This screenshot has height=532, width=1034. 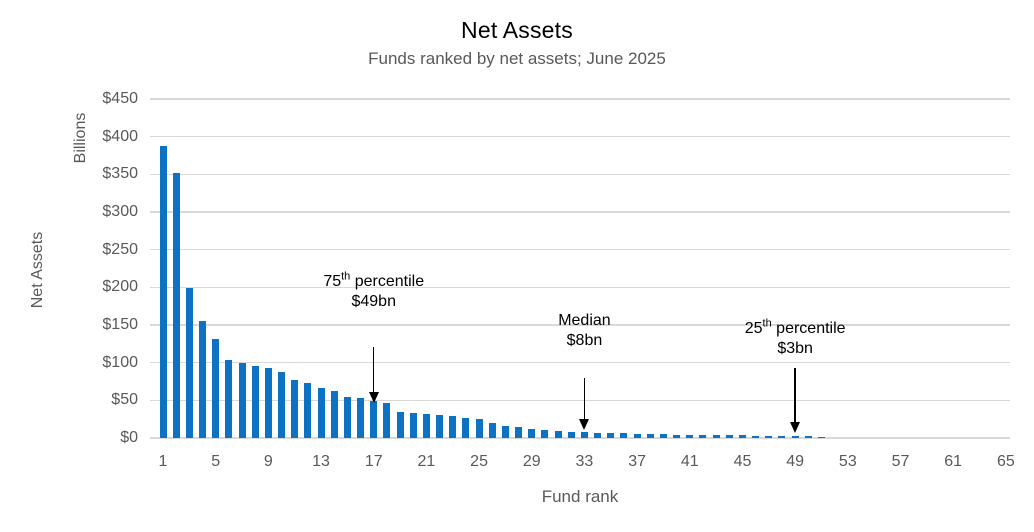 I want to click on x-tick-label: 25, so click(x=479, y=461).